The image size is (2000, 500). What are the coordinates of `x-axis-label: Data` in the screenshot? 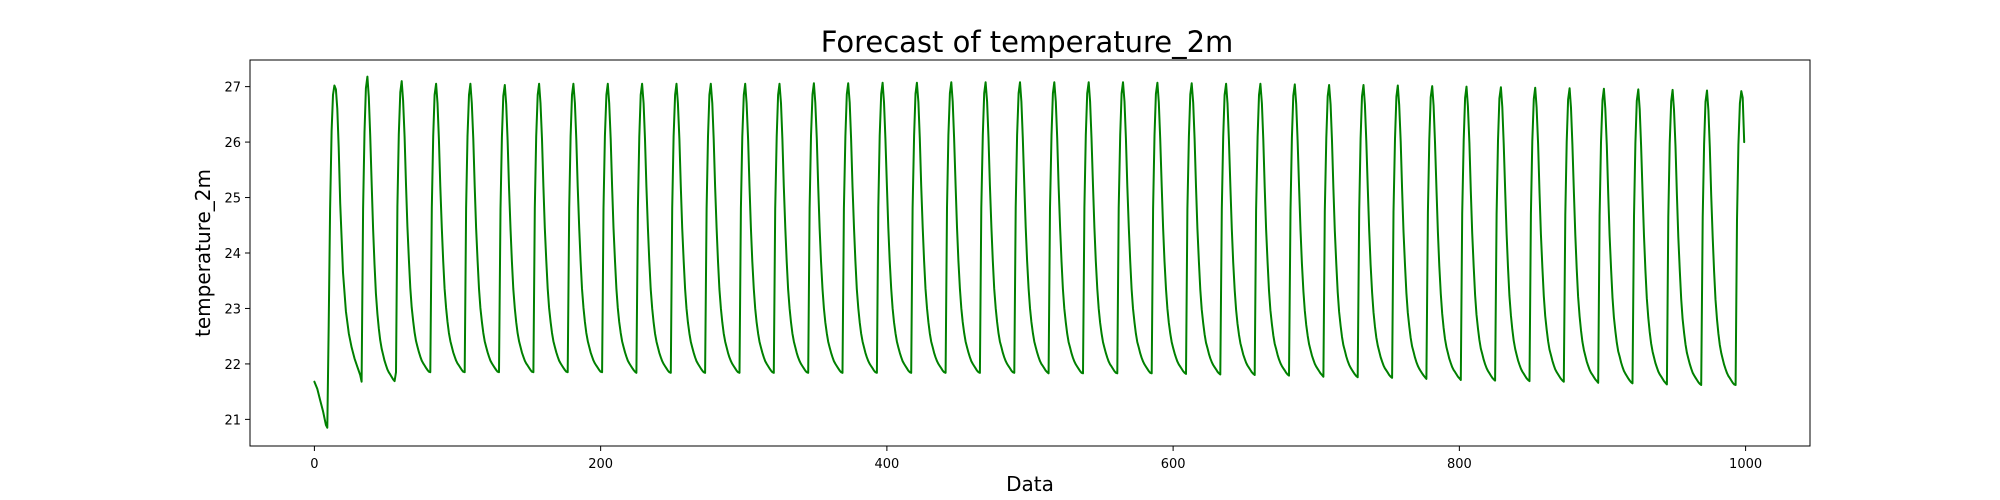 It's located at (1030, 484).